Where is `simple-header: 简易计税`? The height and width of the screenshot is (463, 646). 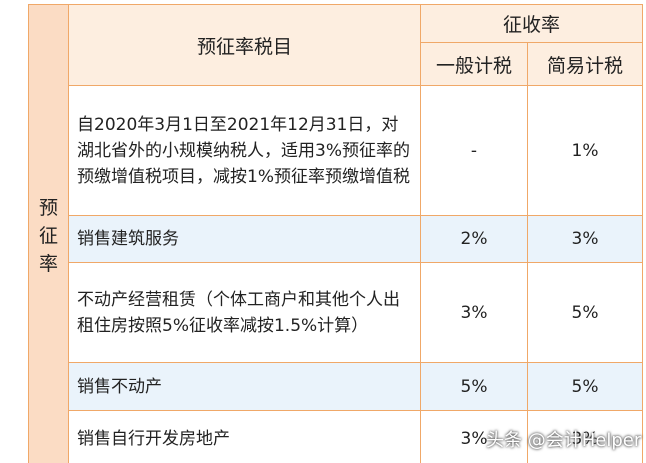
simple-header: 简易计税 is located at coordinates (585, 64).